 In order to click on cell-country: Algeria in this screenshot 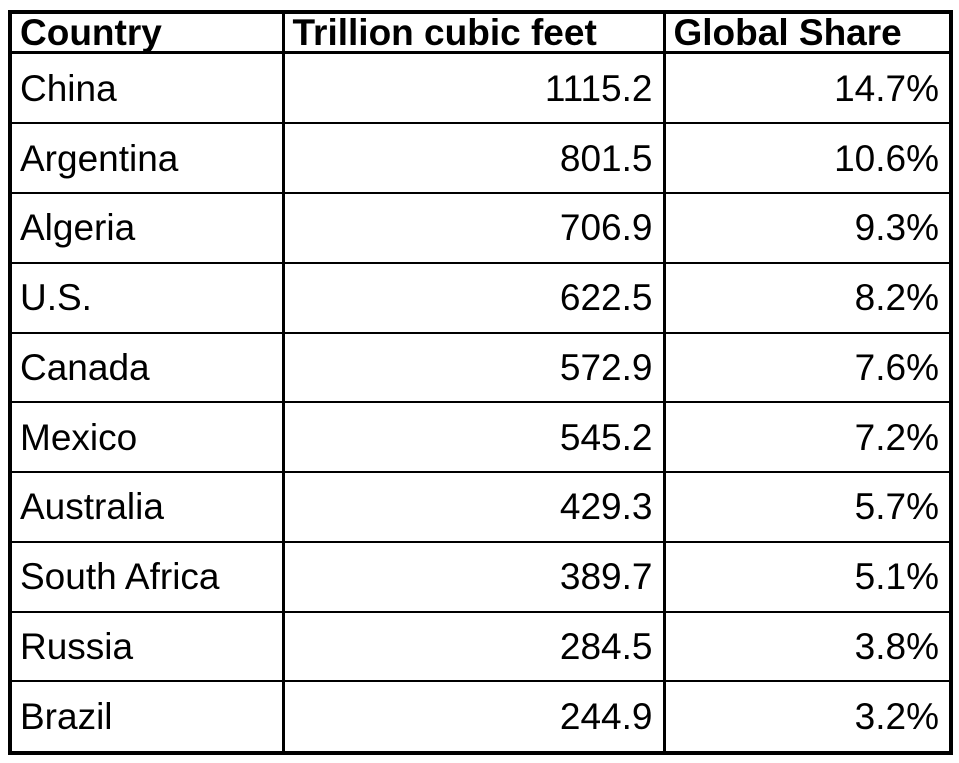, I will do `click(146, 227)`.